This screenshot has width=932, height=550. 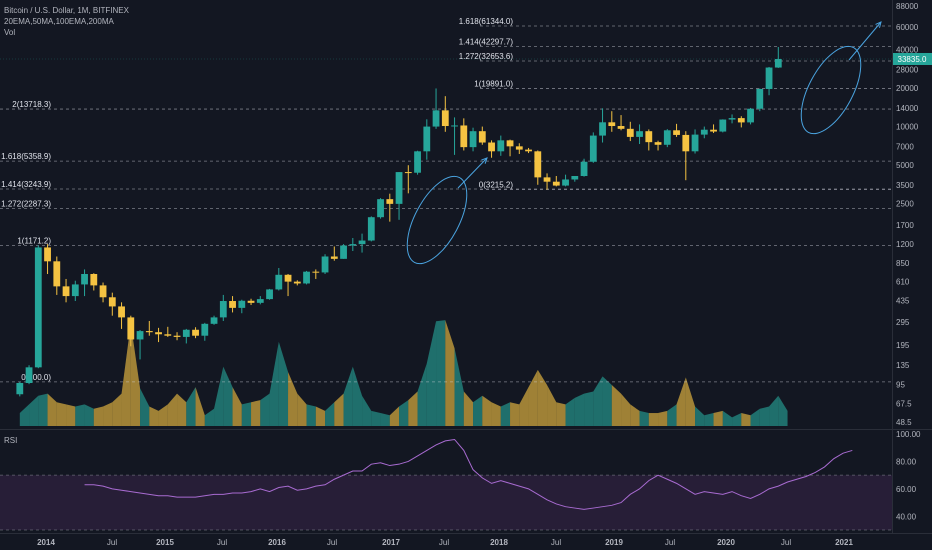 What do you see at coordinates (486, 21) in the screenshot?
I see `fib-level-label: 1.618(61344.0)` at bounding box center [486, 21].